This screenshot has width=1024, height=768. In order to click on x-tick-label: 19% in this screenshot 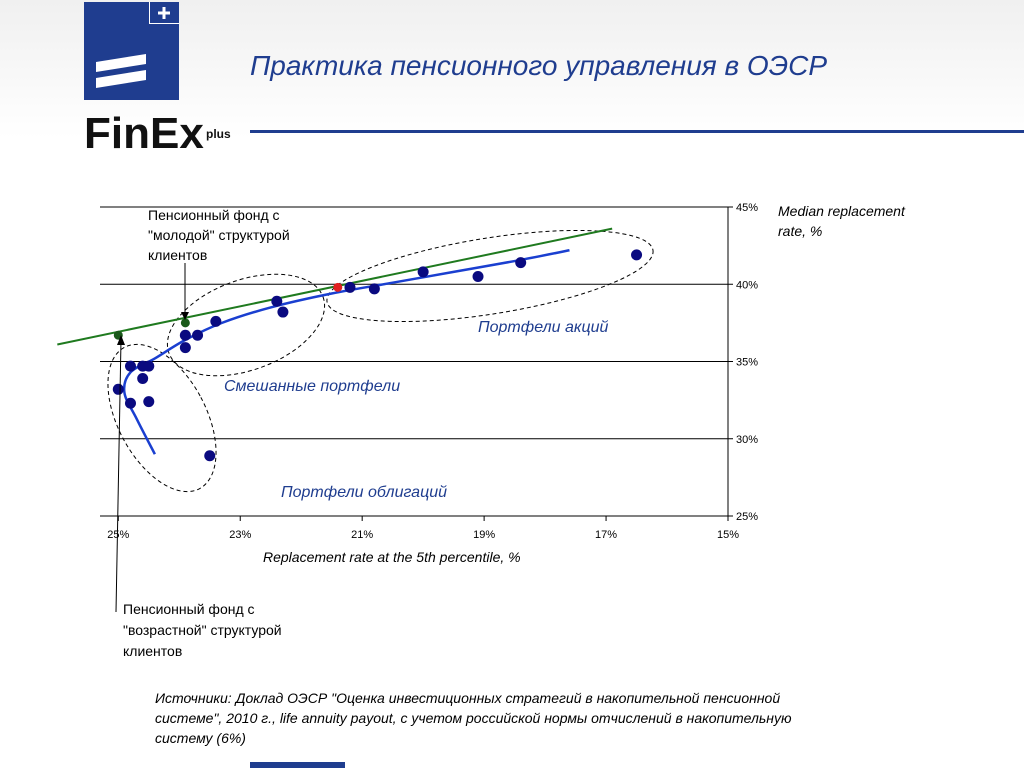, I will do `click(484, 535)`.